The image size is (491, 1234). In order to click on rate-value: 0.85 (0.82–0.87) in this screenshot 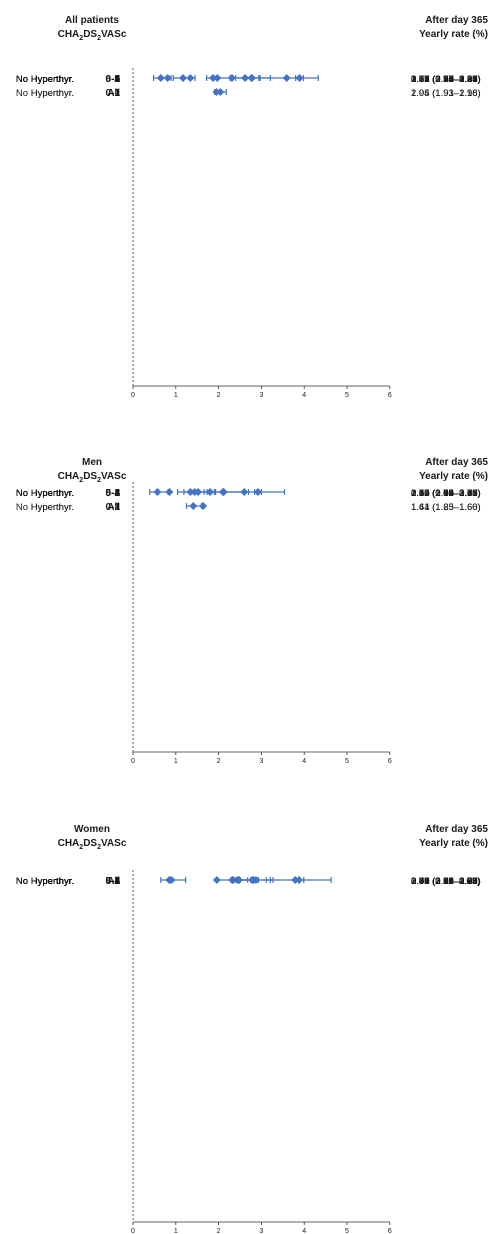, I will do `click(446, 493)`.